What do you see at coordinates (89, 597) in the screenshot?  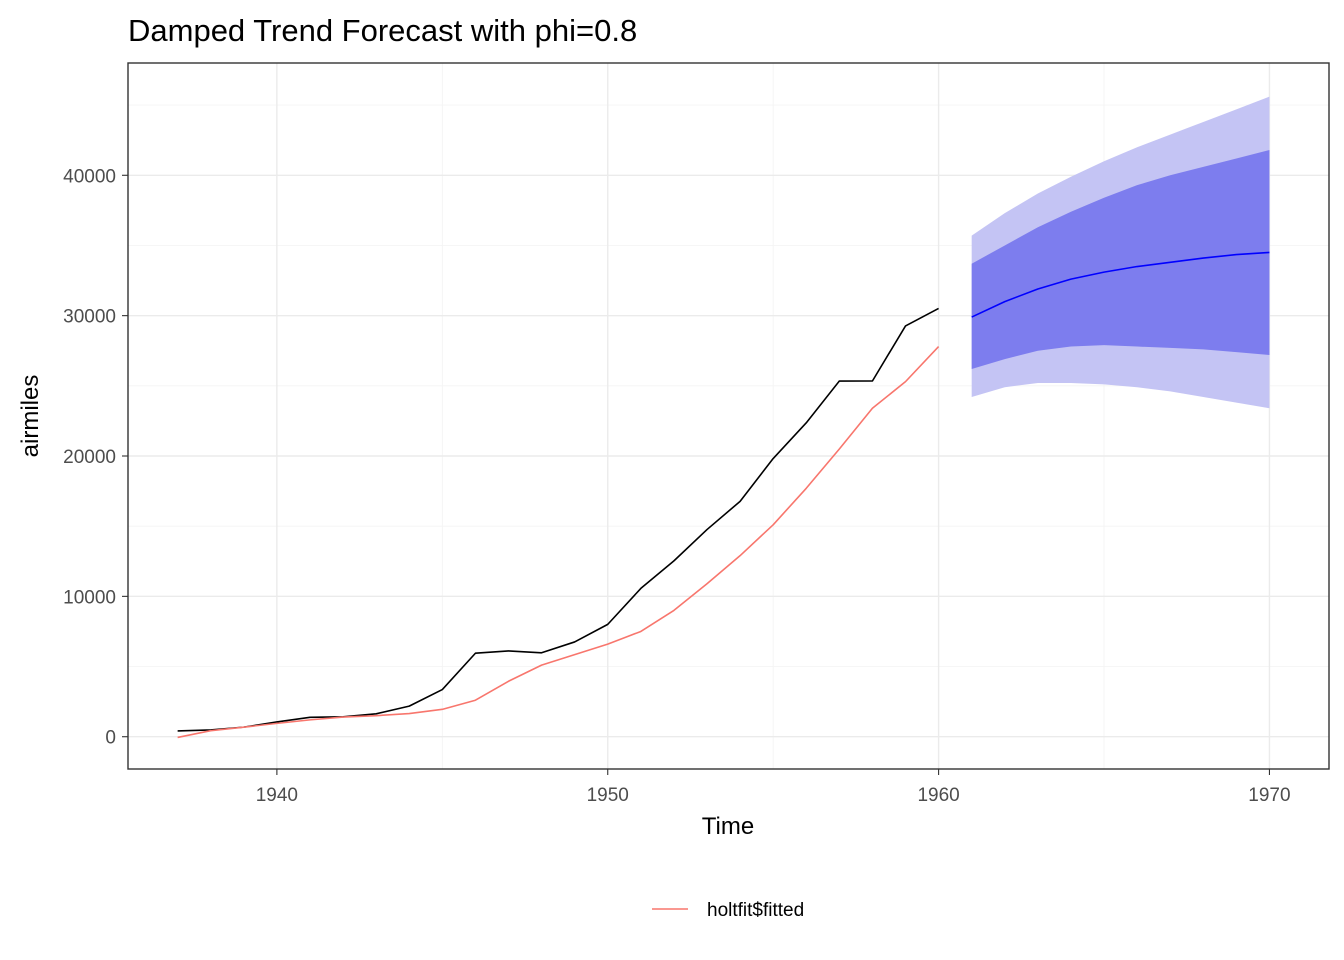 I see `y-tick-label: 10000` at bounding box center [89, 597].